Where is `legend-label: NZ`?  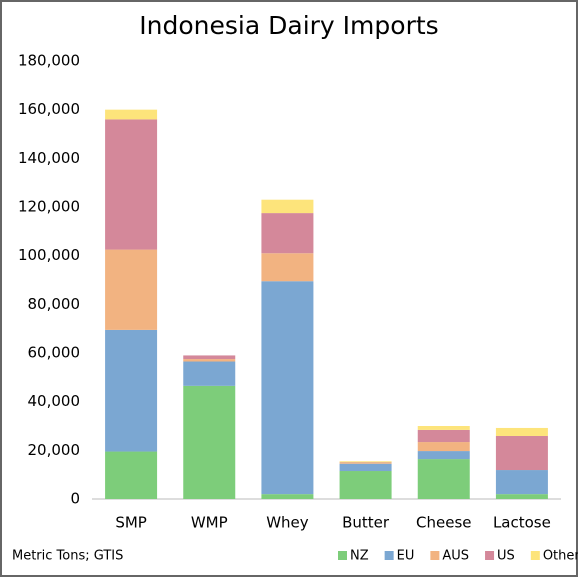 legend-label: NZ is located at coordinates (359, 556).